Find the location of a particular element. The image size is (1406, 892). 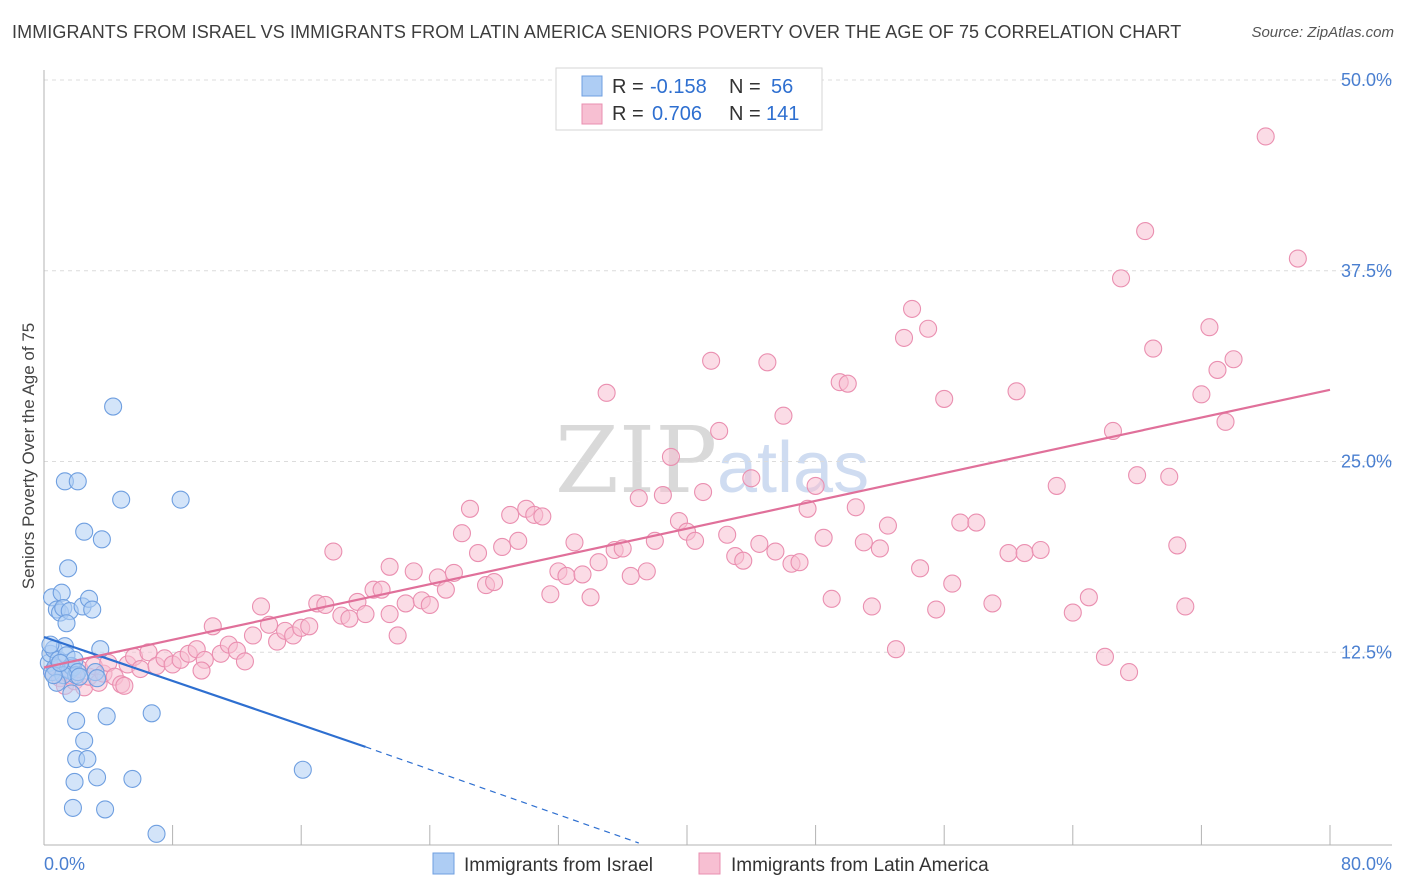

y-tick-label: 12.5% is located at coordinates (1366, 652).